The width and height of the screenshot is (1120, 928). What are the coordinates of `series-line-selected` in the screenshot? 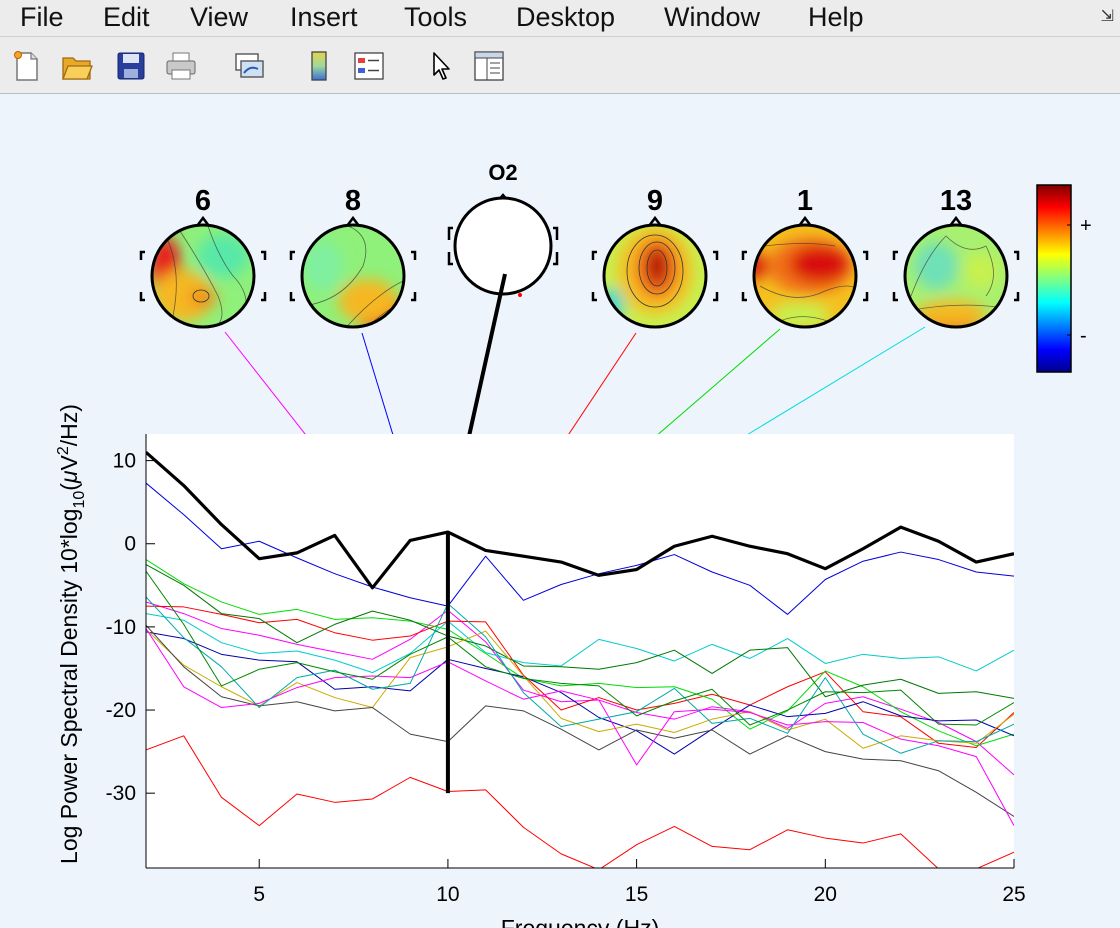 It's located at (580, 520).